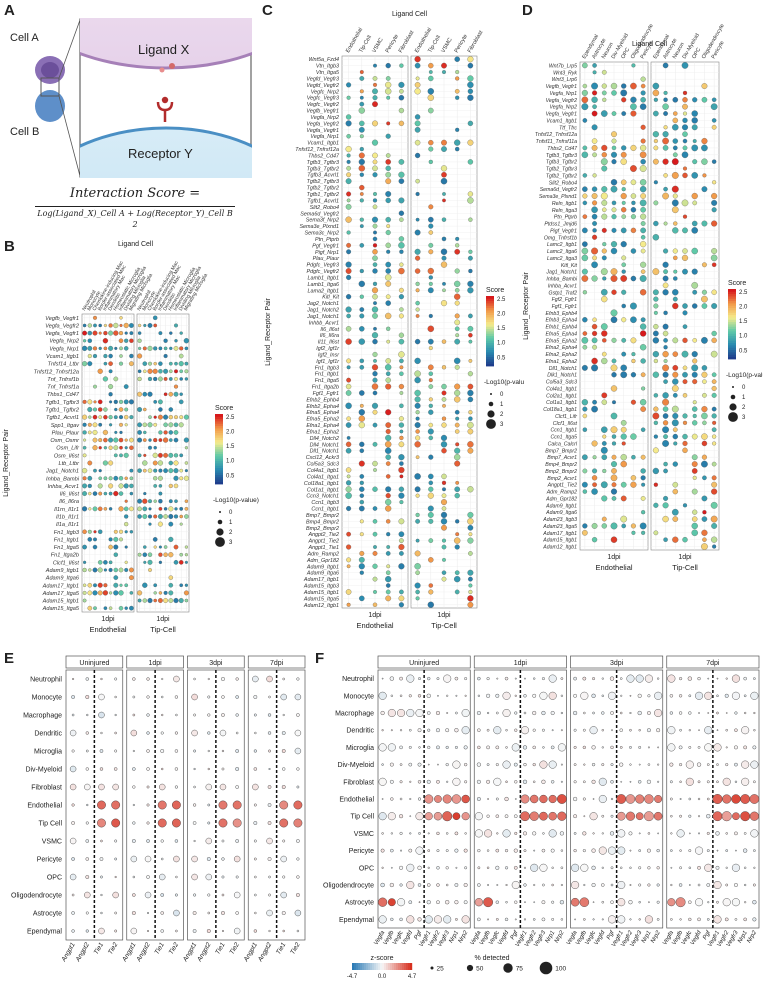 The image size is (763, 982). I want to click on row-label: Col4a1_Itgb1, so click(323, 471).